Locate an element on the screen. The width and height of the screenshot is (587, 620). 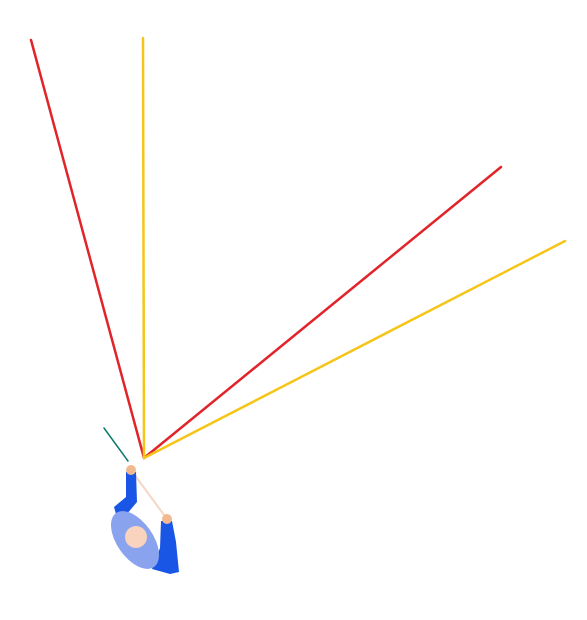
player-right-hand is located at coordinates (167, 519).